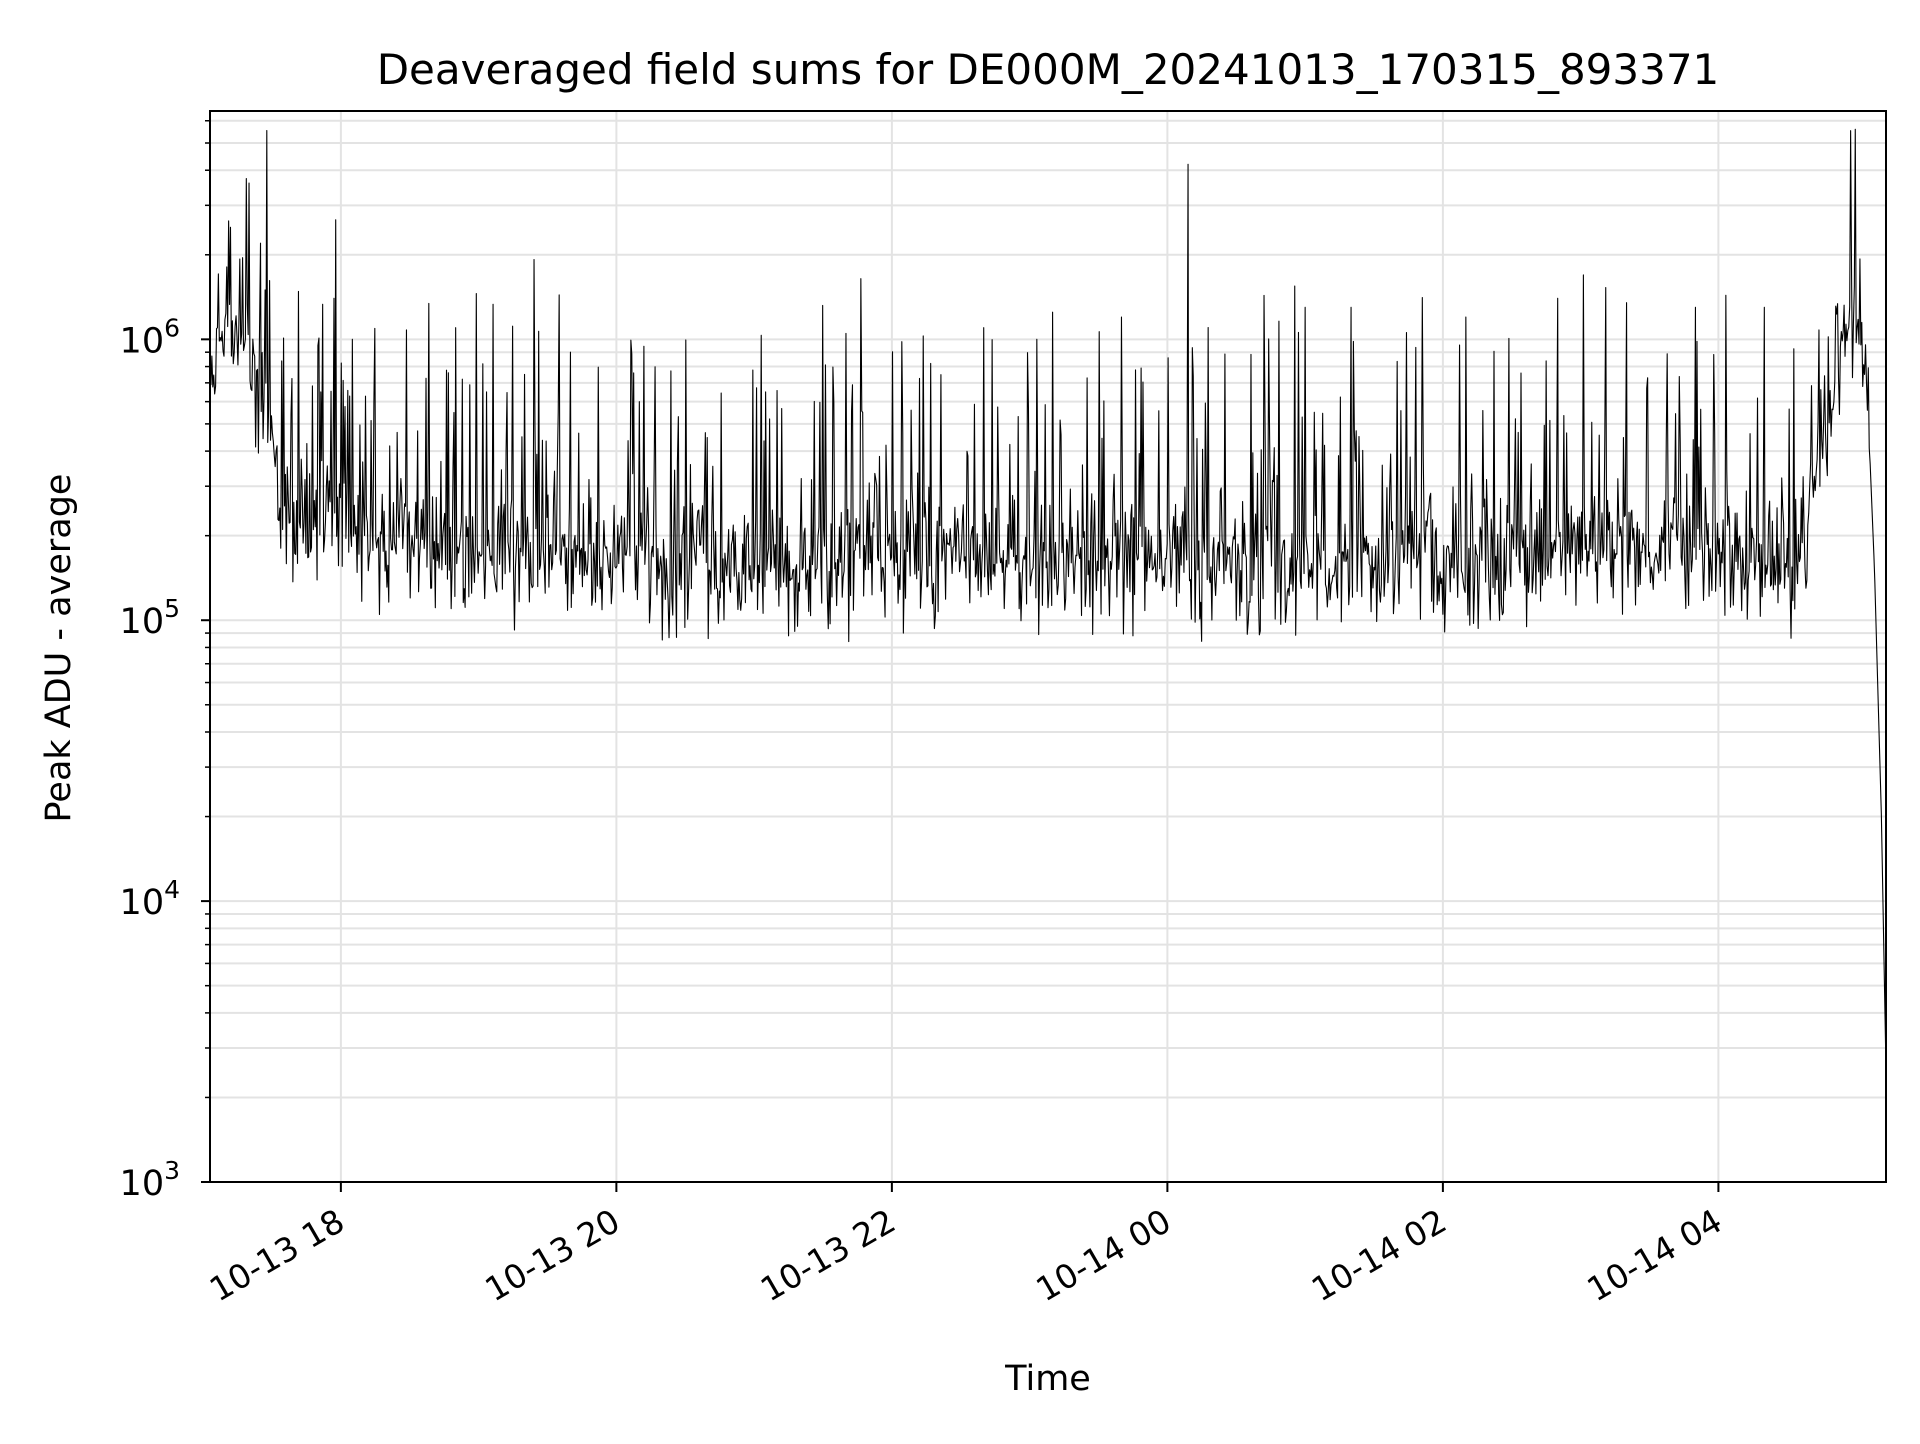 The image size is (1920, 1444). What do you see at coordinates (59, 648) in the screenshot?
I see `y-axis-label: Peak ADU - average` at bounding box center [59, 648].